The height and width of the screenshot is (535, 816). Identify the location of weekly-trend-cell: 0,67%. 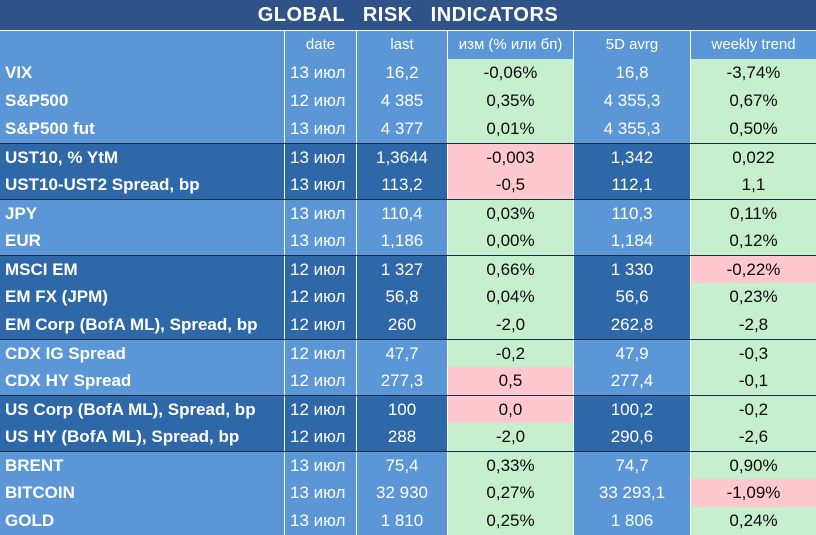
(753, 101).